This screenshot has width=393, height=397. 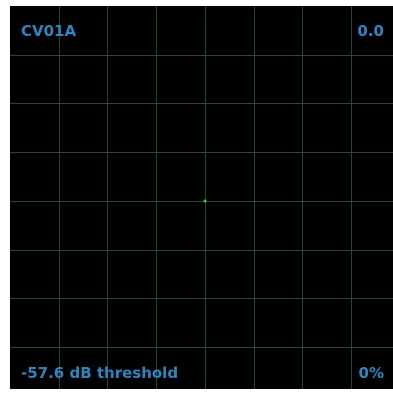 What do you see at coordinates (49, 31) in the screenshot?
I see `channel-label: CV01A` at bounding box center [49, 31].